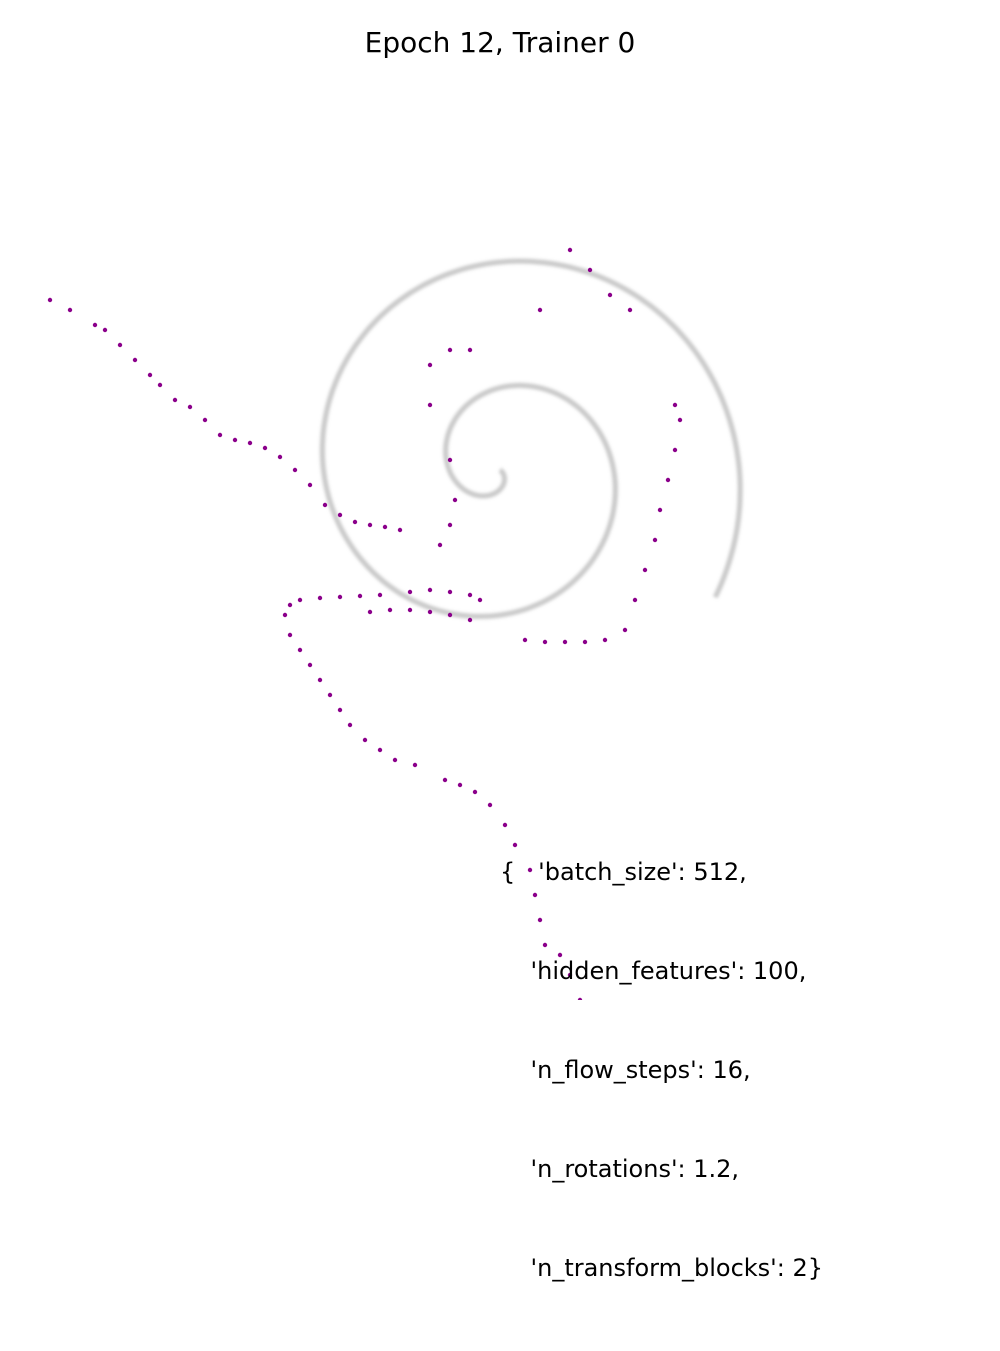 The height and width of the screenshot is (1351, 1000). What do you see at coordinates (625, 1070) in the screenshot?
I see `param-line: 'n_flow_steps': 16,` at bounding box center [625, 1070].